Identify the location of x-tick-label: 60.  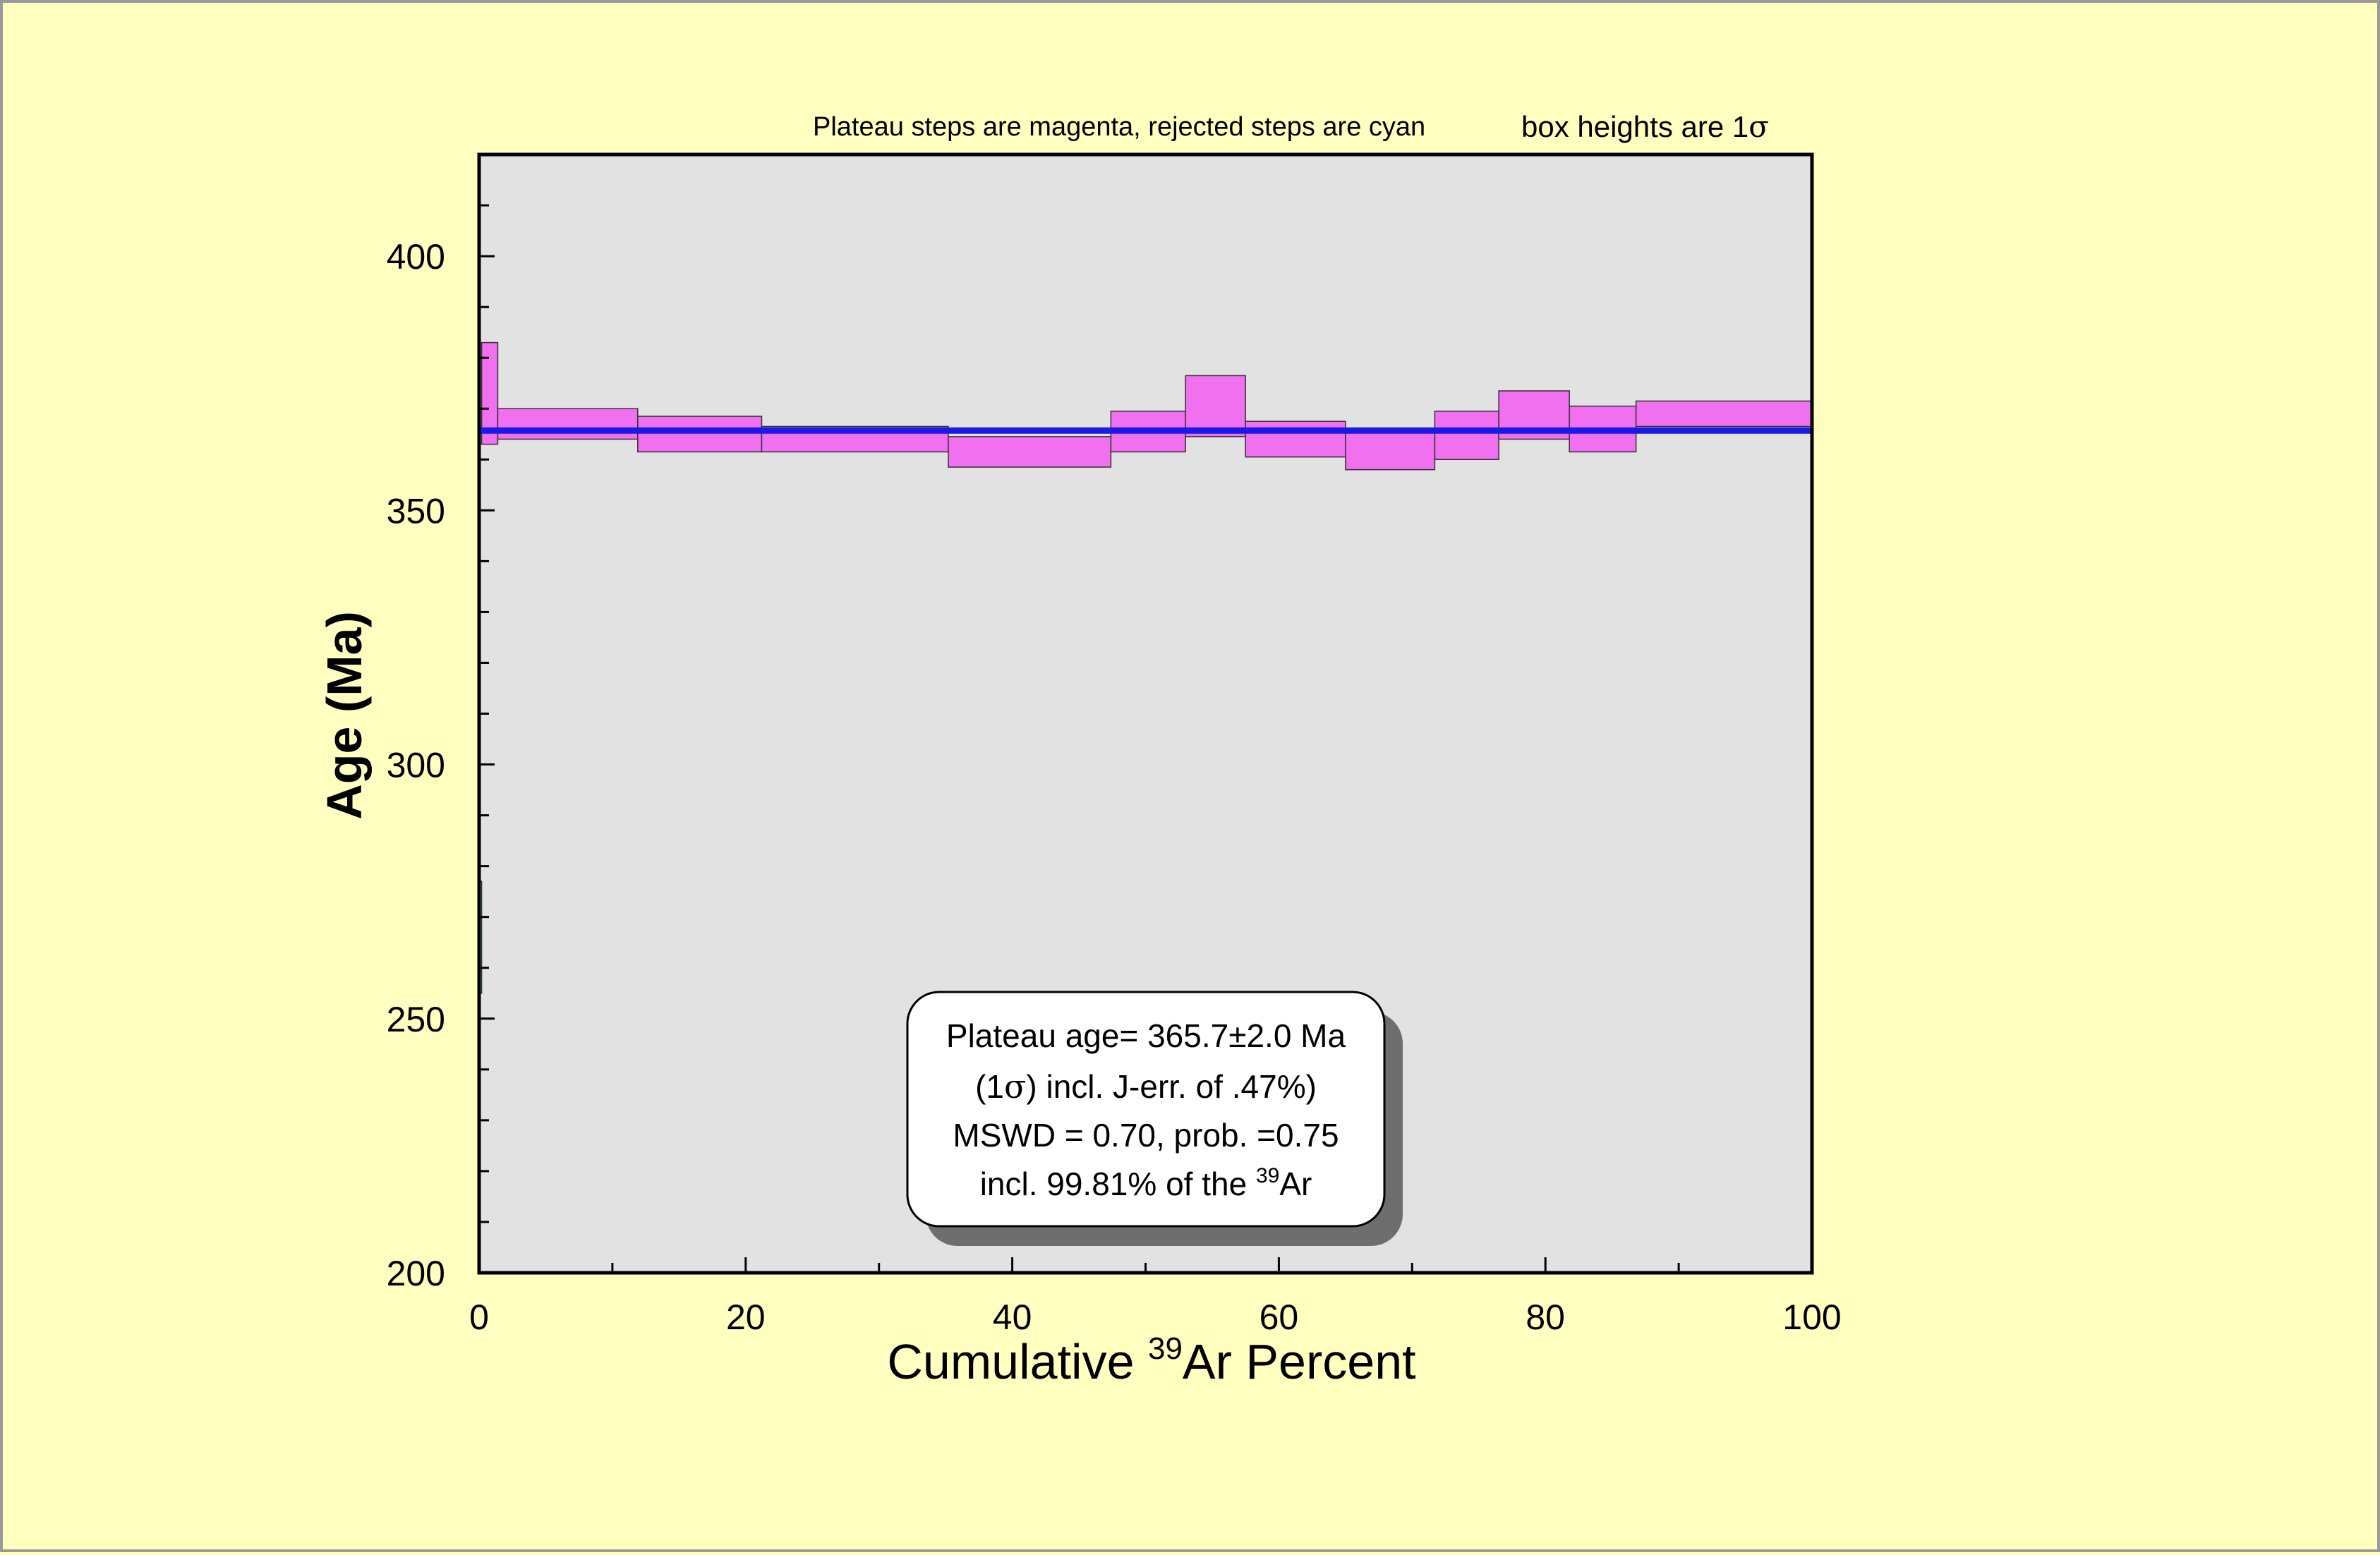
(1280, 1317).